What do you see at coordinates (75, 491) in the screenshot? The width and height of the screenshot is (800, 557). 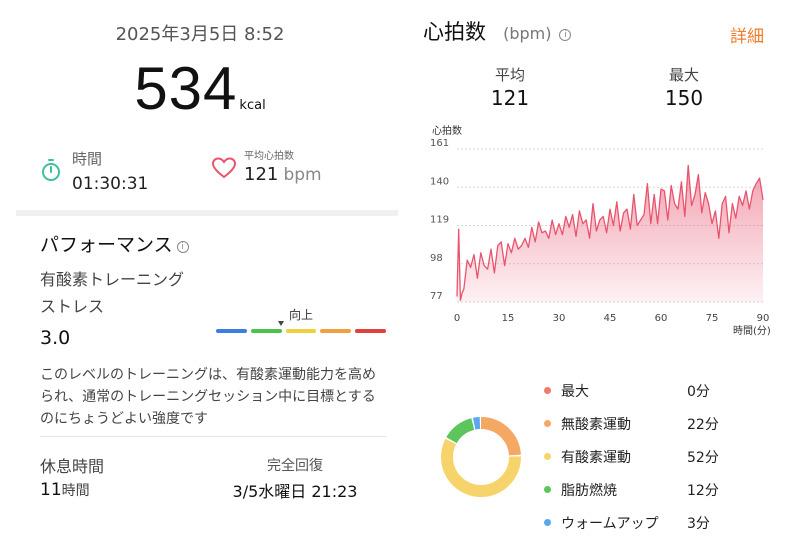 I see `rest-time-unit: 時間` at bounding box center [75, 491].